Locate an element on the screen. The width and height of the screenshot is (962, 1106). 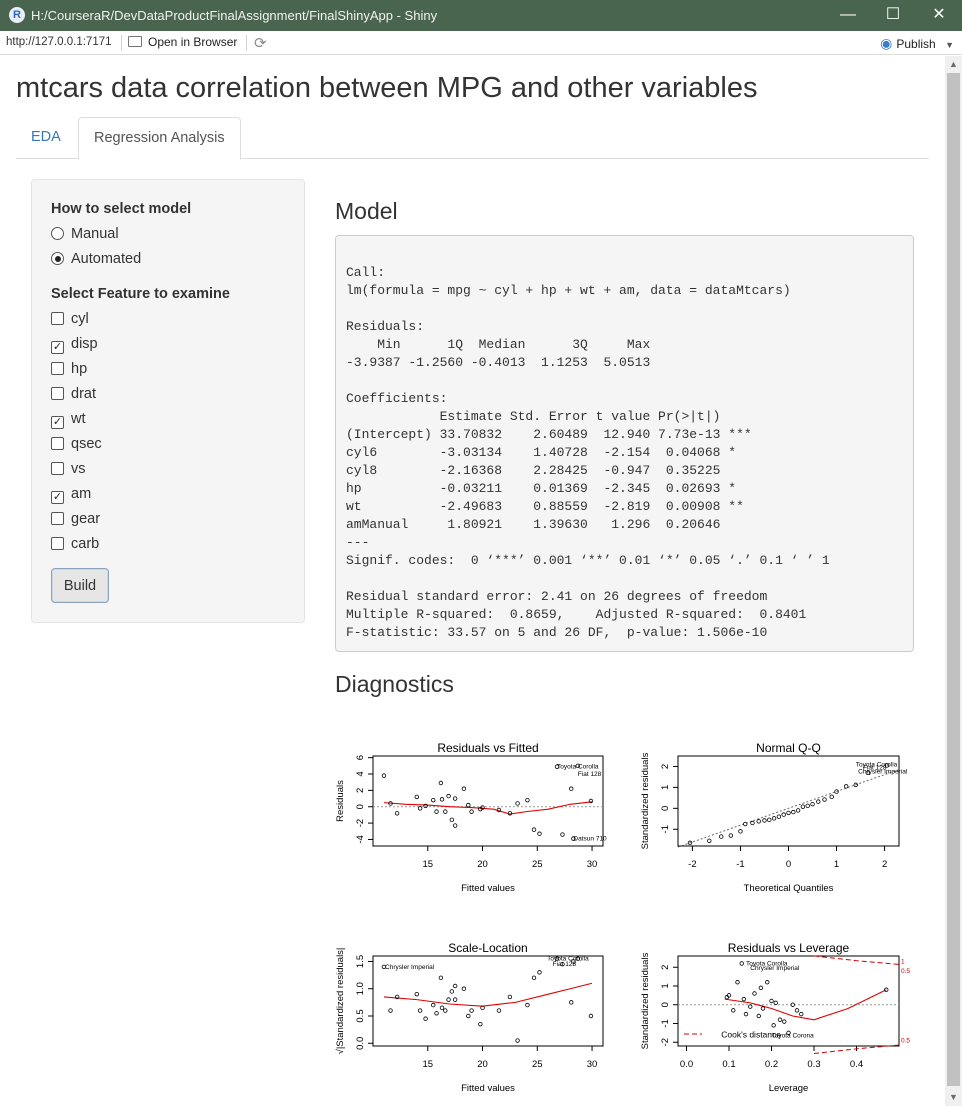
checkbox-label: wt is located at coordinates (78, 419).